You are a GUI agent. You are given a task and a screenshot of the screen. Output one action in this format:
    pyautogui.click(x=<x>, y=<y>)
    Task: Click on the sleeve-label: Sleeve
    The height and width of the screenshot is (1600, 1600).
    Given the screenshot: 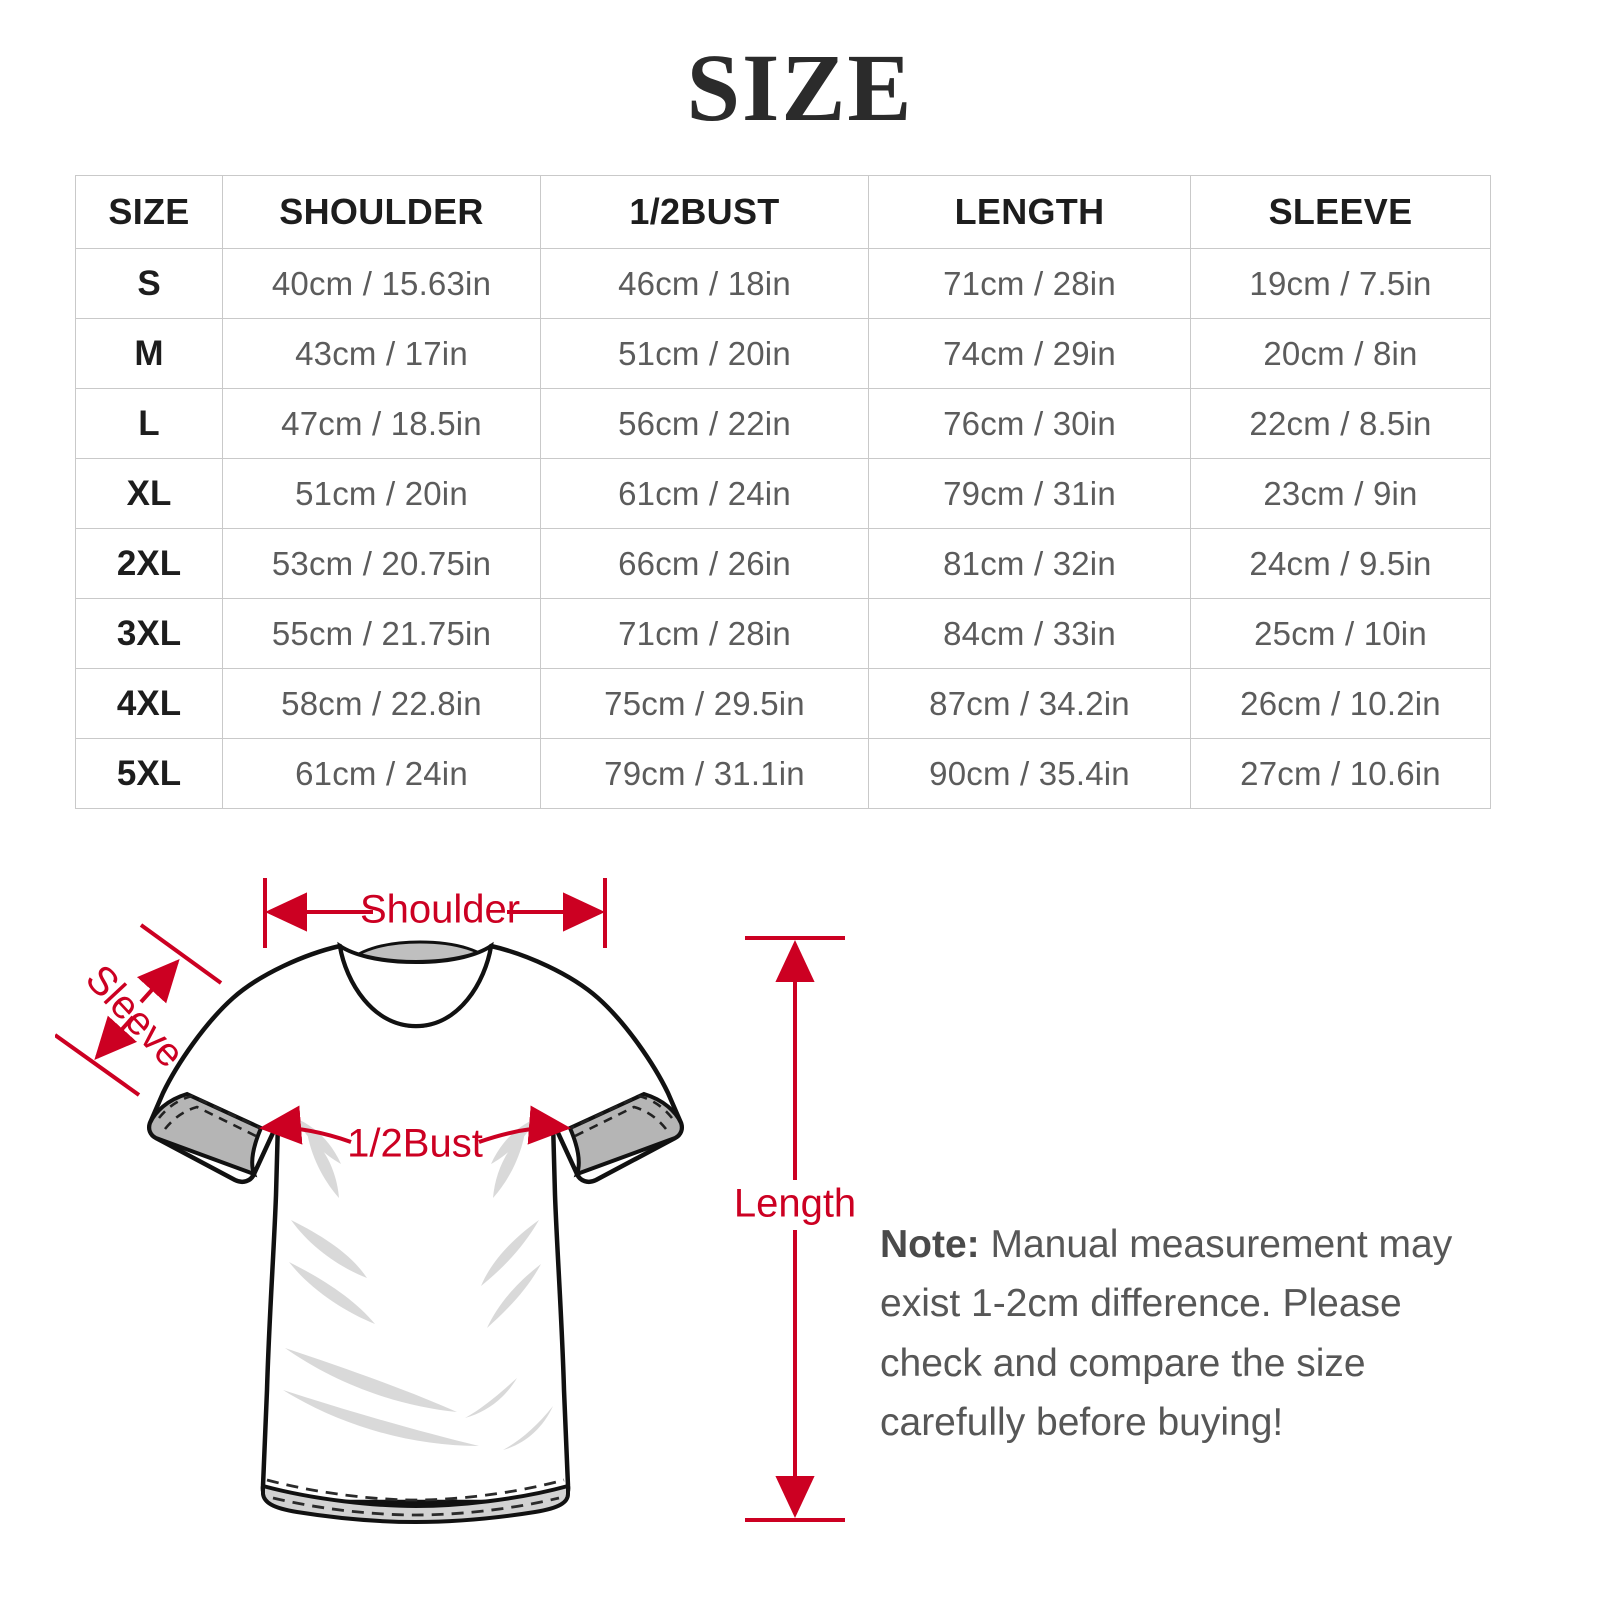 What is the action you would take?
    pyautogui.click(x=135, y=1016)
    